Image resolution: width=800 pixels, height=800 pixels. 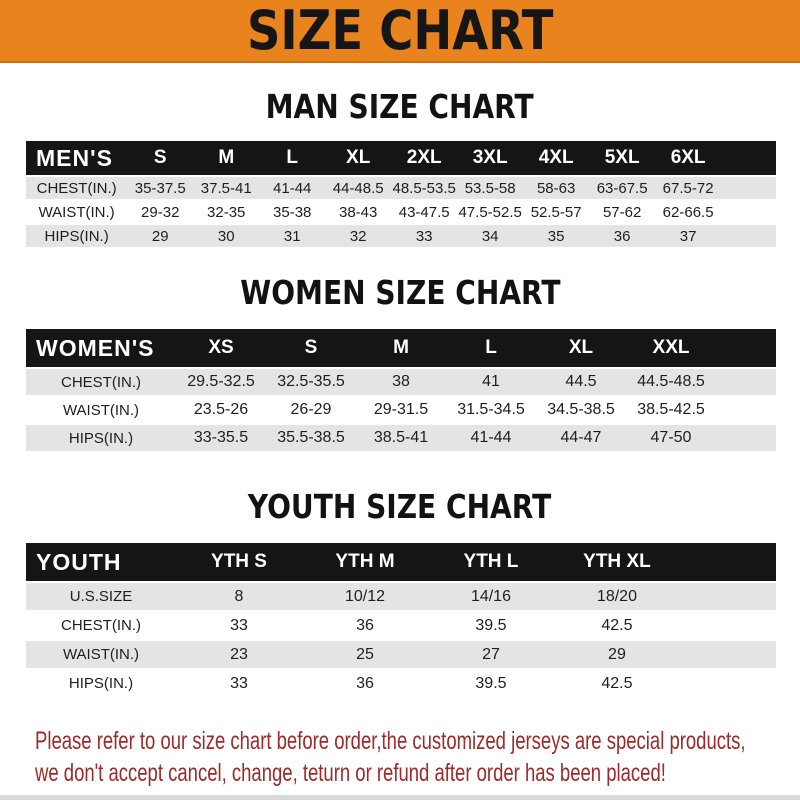 I want to click on cell-value: 41, so click(x=491, y=381).